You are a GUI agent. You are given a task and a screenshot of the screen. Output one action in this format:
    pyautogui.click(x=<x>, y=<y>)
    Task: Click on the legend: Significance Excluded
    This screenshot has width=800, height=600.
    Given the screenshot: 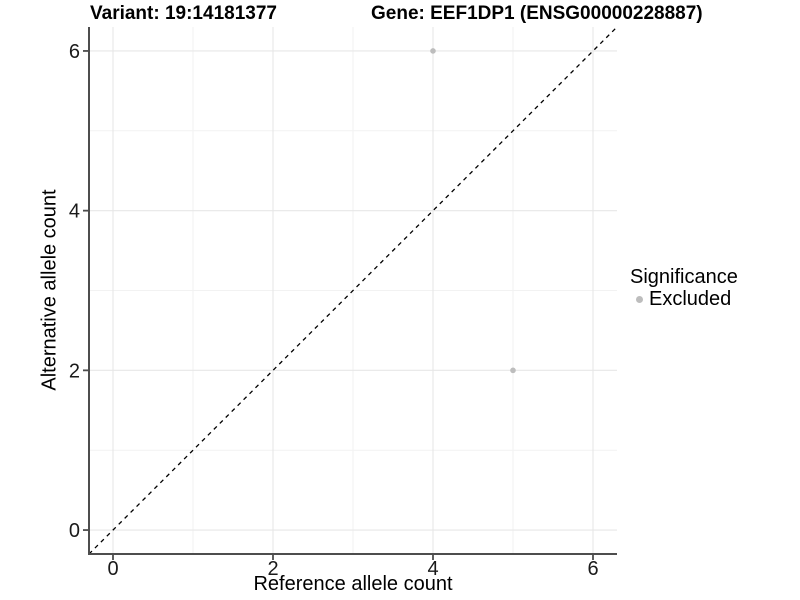 What is the action you would take?
    pyautogui.click(x=684, y=288)
    